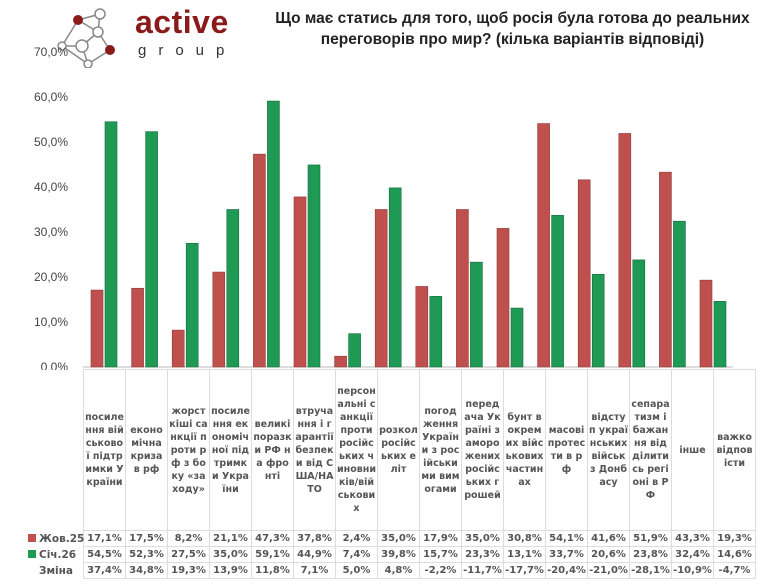 The width and height of the screenshot is (780, 585). Describe the element at coordinates (524, 450) in the screenshot. I see `category-label: бунт в окремих військових частинах` at that location.